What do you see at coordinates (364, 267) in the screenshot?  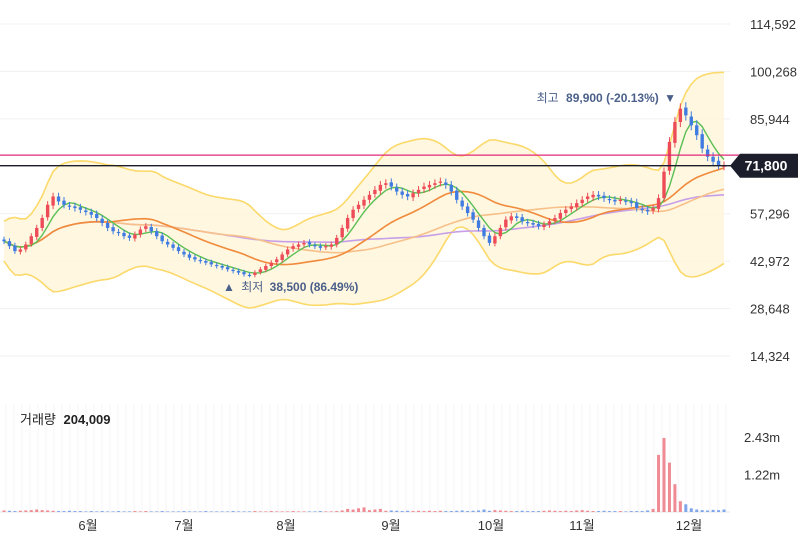 I see `bollinger-lower-line` at bounding box center [364, 267].